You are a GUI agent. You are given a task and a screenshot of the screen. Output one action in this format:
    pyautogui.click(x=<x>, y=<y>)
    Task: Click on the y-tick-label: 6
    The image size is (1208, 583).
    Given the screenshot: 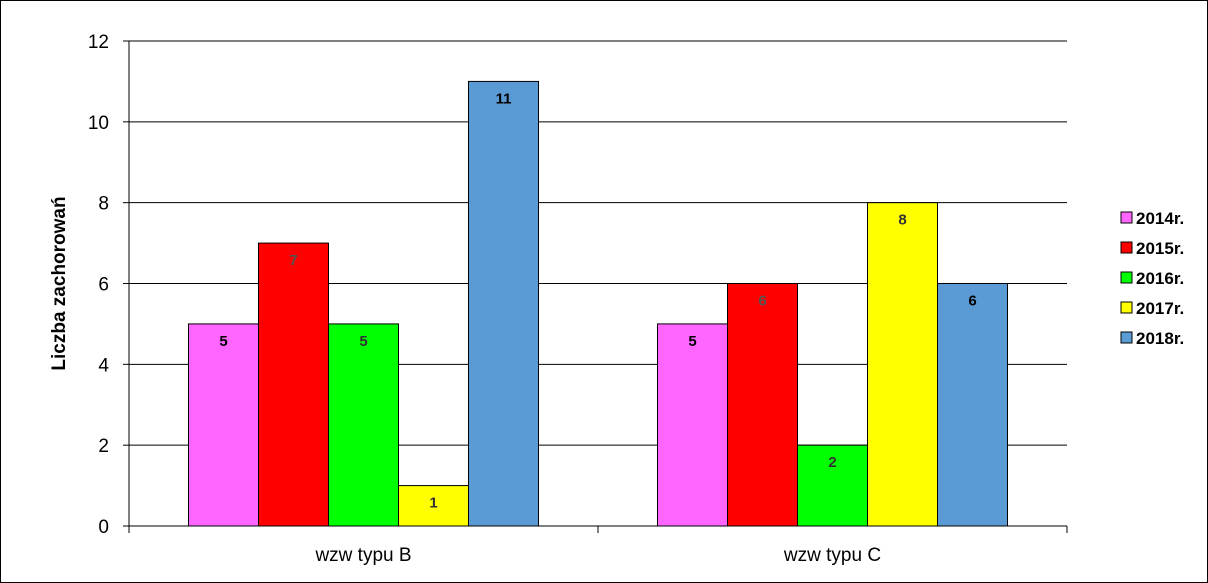 What is the action you would take?
    pyautogui.click(x=103, y=285)
    